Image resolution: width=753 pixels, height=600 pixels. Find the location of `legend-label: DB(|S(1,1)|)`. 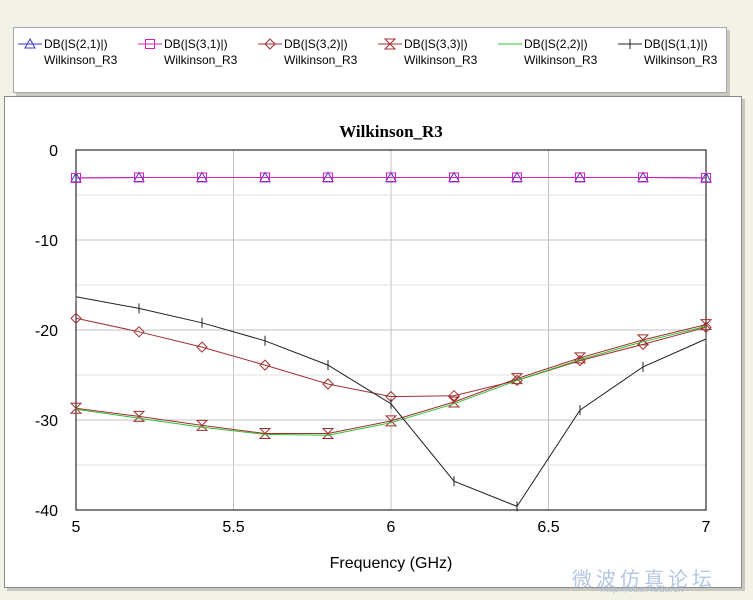

legend-label: DB(|S(1,1)|) is located at coordinates (676, 44).